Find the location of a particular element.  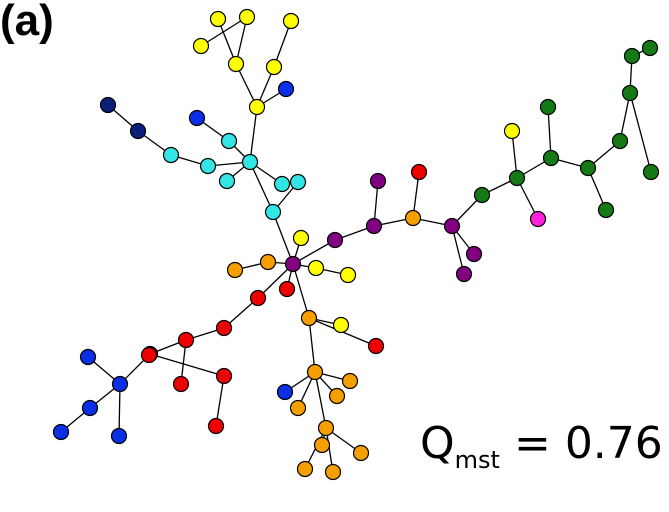

metric-annotation: Qmst = 0.76 is located at coordinates (541, 446).